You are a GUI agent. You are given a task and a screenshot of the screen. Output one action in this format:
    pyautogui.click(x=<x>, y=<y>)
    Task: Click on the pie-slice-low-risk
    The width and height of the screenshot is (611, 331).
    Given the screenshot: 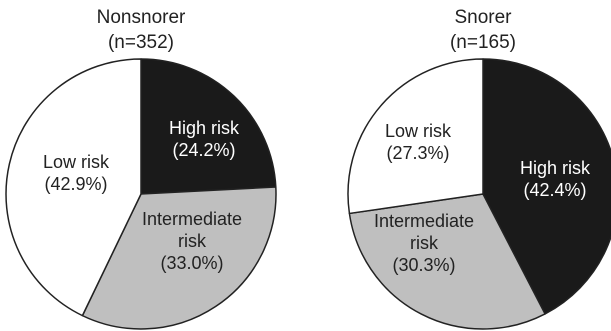 What is the action you would take?
    pyautogui.click(x=415, y=136)
    